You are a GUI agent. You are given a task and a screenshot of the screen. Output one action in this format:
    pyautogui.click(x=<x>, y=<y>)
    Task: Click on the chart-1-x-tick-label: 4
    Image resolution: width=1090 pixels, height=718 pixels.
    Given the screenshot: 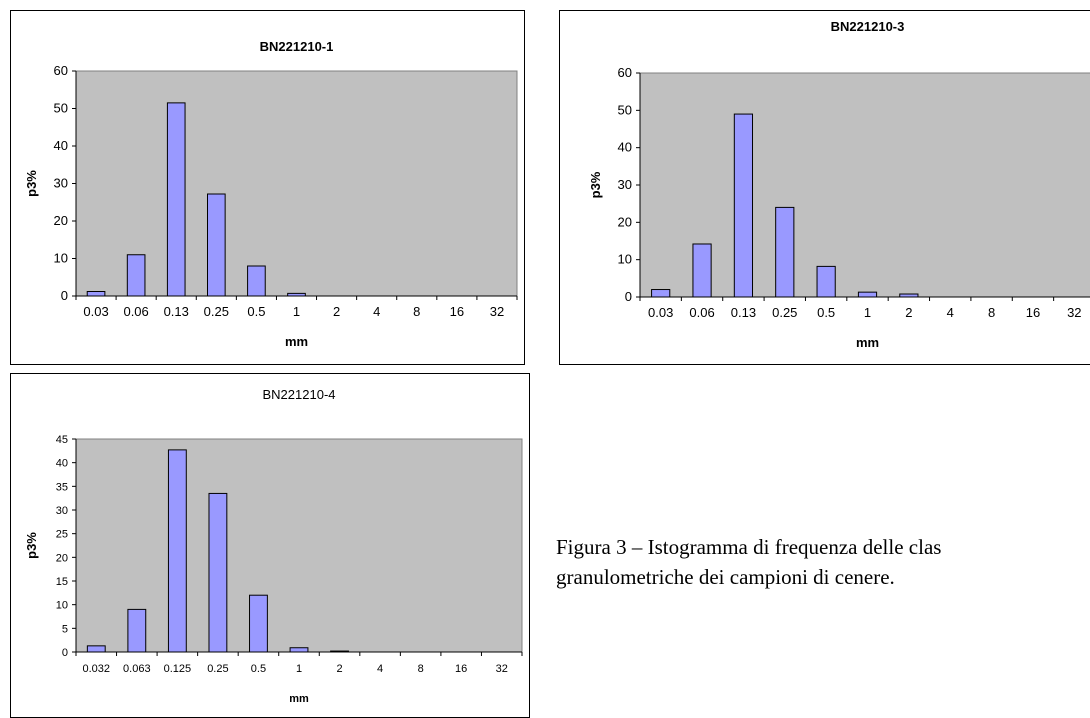 What is the action you would take?
    pyautogui.click(x=376, y=311)
    